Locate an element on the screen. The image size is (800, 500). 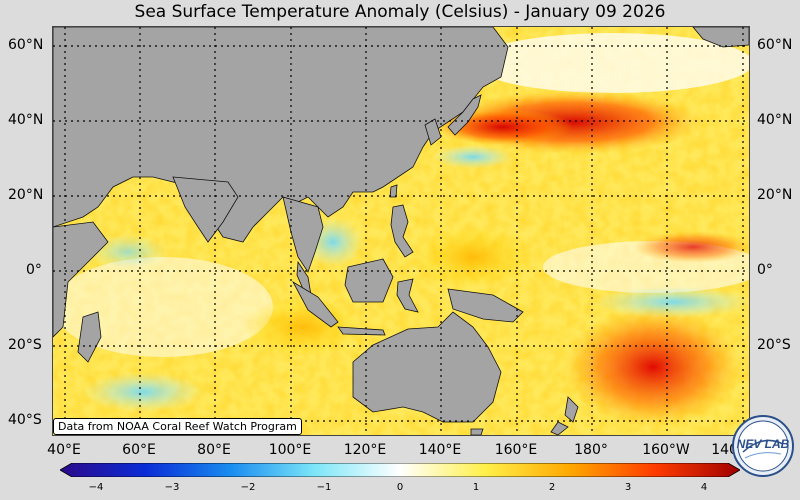
lat-label-60n-right: 60°N is located at coordinates (775, 45).